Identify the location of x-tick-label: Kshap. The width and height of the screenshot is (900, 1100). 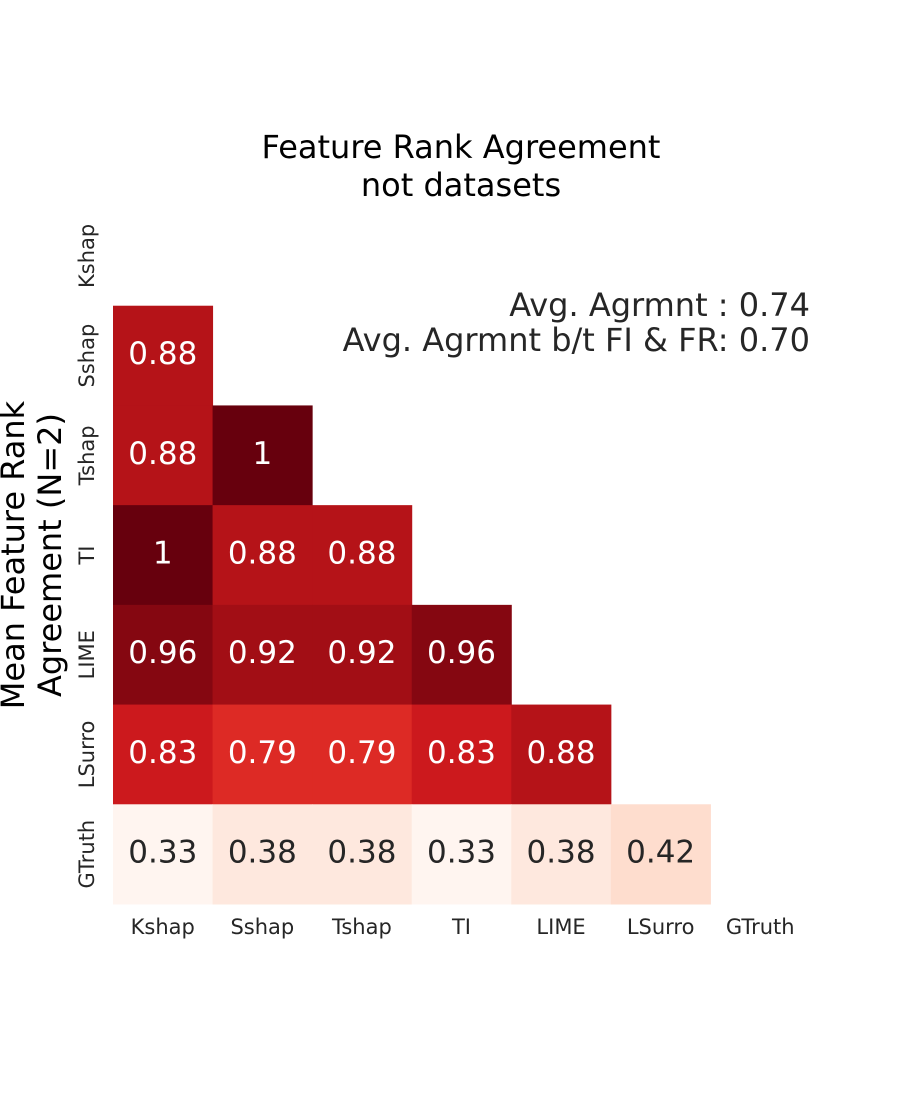
(163, 927).